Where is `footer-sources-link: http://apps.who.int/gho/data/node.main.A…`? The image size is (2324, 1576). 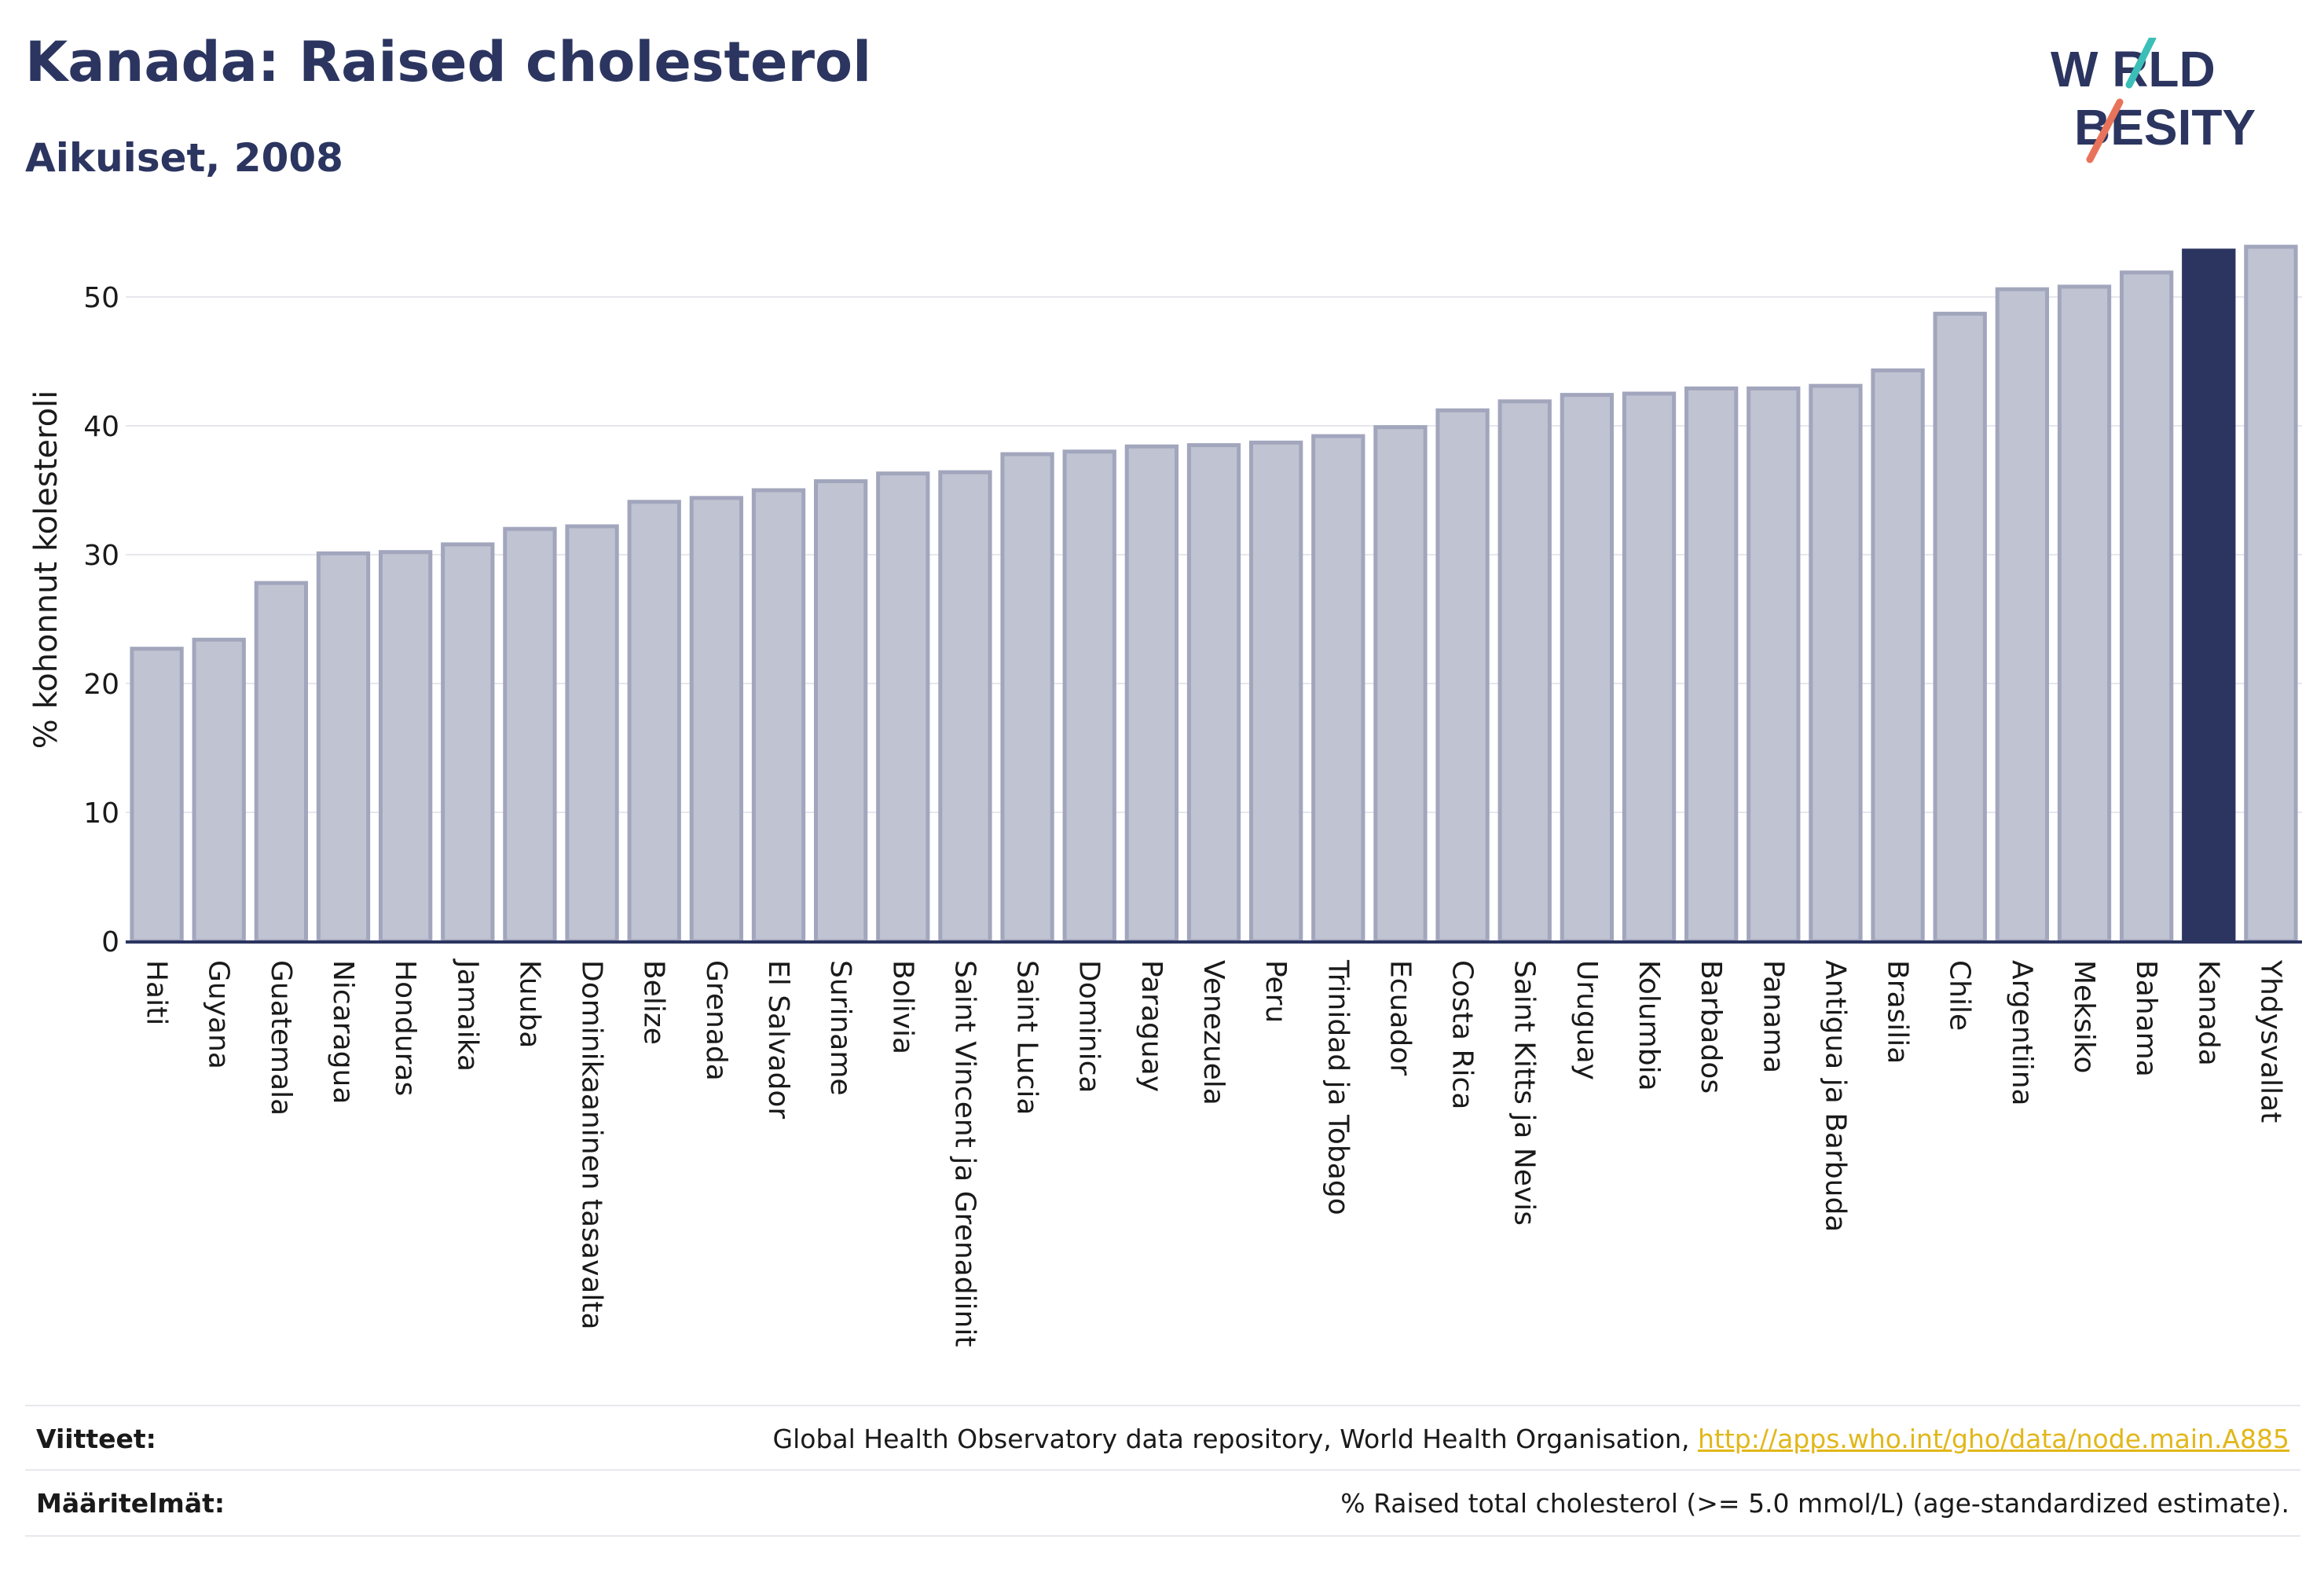
footer-sources-link: http://apps.who.int/gho/data/node.main.A… is located at coordinates (1993, 1439).